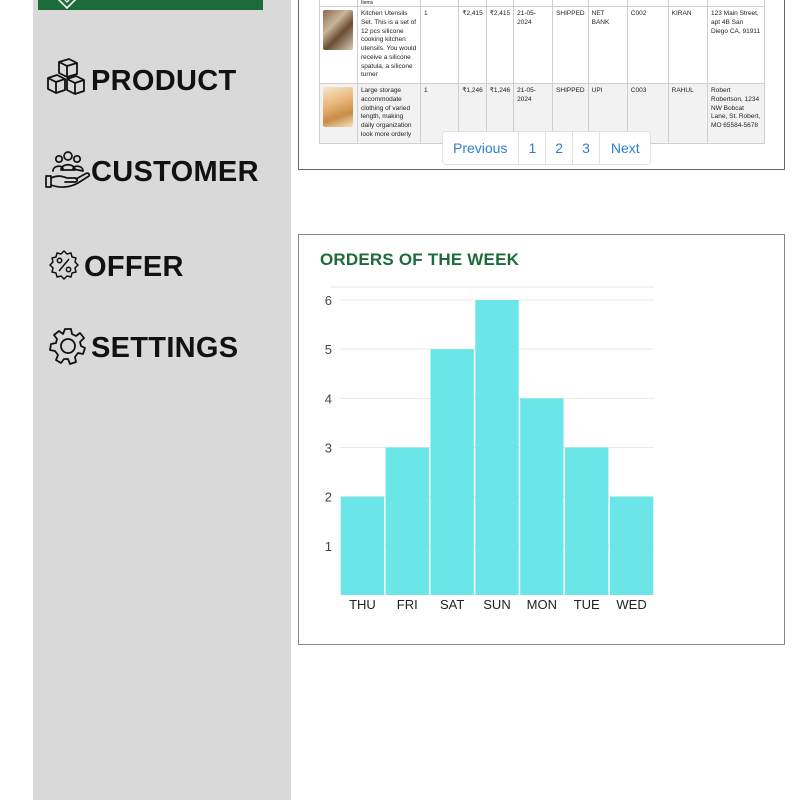 This screenshot has width=800, height=800. Describe the element at coordinates (481, 148) in the screenshot. I see `previous-page-button: Previous` at that location.